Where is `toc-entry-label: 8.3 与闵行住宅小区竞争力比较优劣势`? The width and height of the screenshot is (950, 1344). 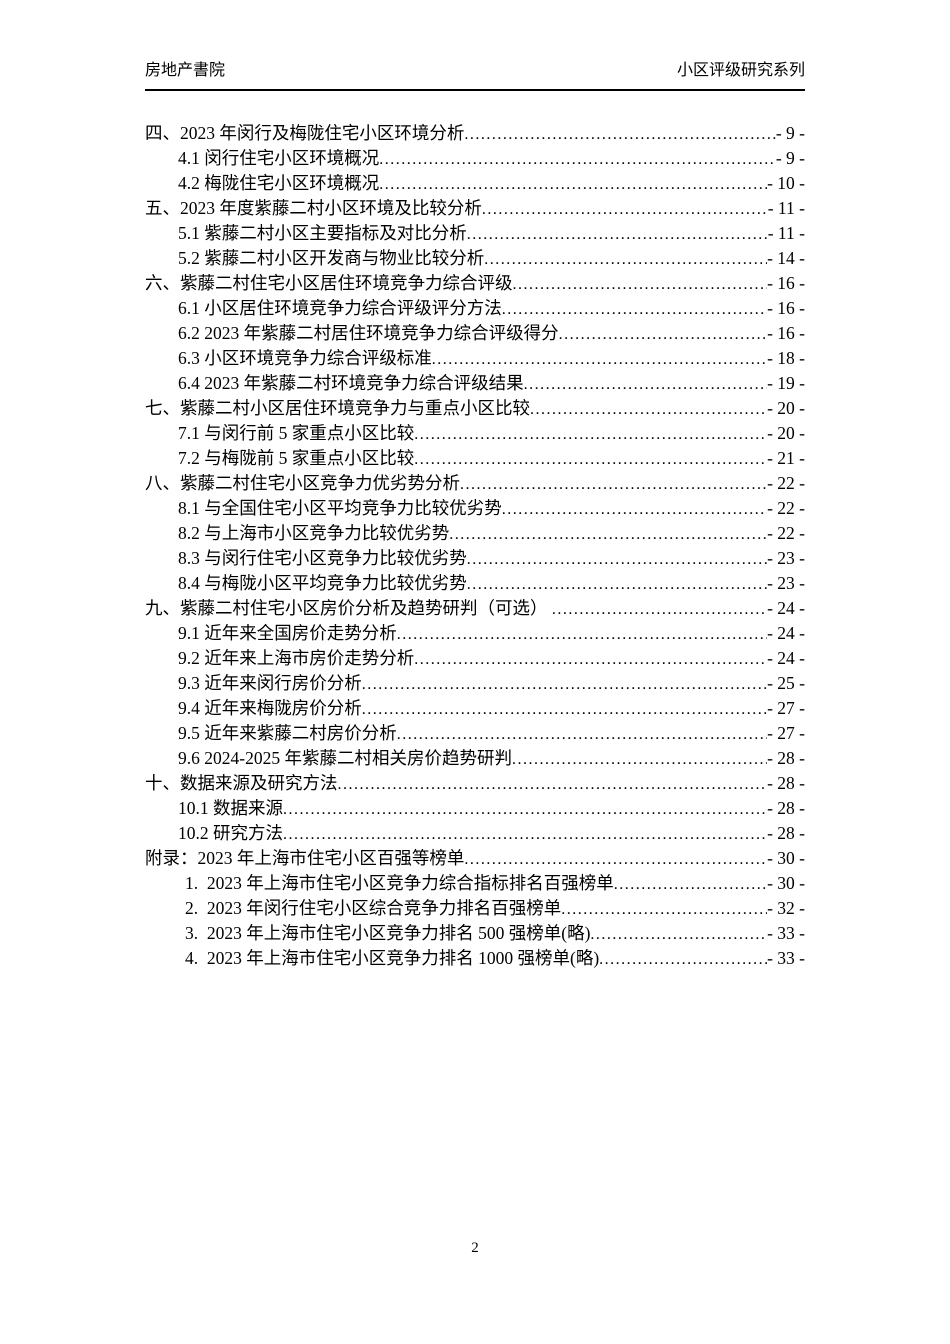 toc-entry-label: 8.3 与闵行住宅小区竞争力比较优劣势 is located at coordinates (322, 558).